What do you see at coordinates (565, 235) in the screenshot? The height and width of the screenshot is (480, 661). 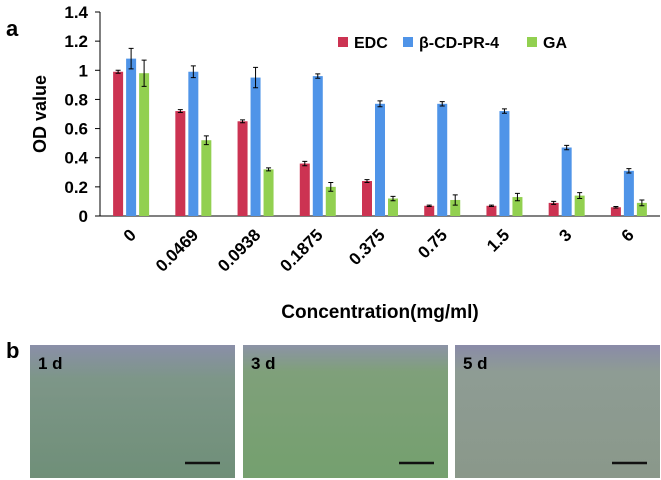 I see `x-tick-label: 3` at bounding box center [565, 235].